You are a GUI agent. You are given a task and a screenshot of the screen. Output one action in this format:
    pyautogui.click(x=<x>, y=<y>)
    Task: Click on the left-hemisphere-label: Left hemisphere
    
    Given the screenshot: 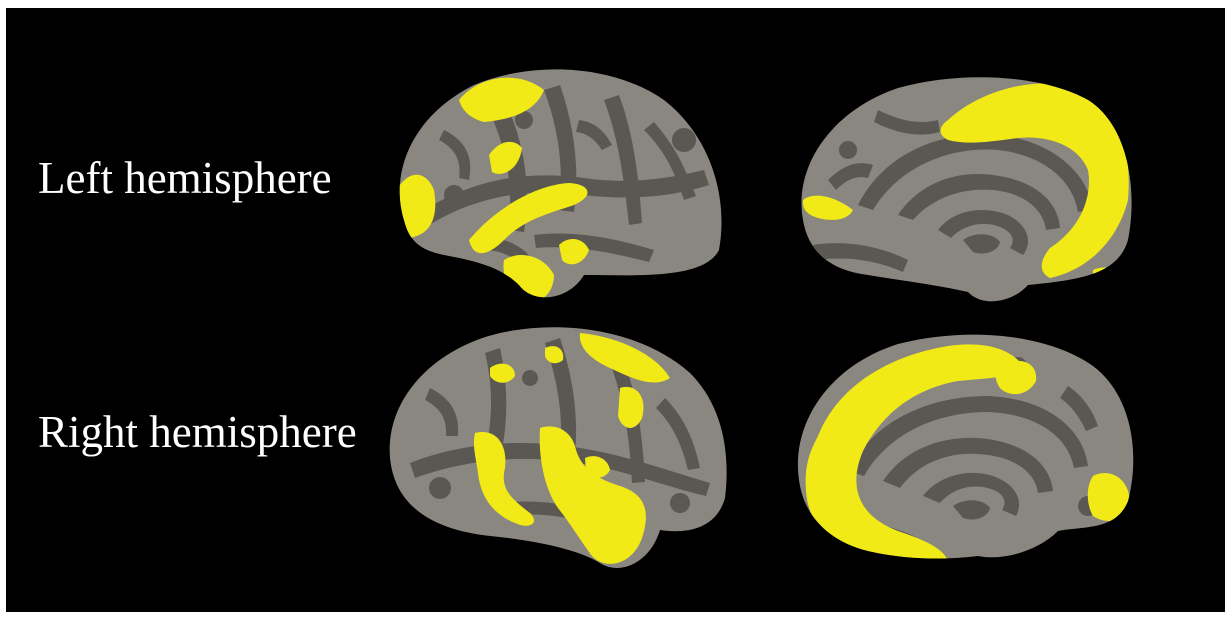 What is the action you would take?
    pyautogui.click(x=185, y=178)
    